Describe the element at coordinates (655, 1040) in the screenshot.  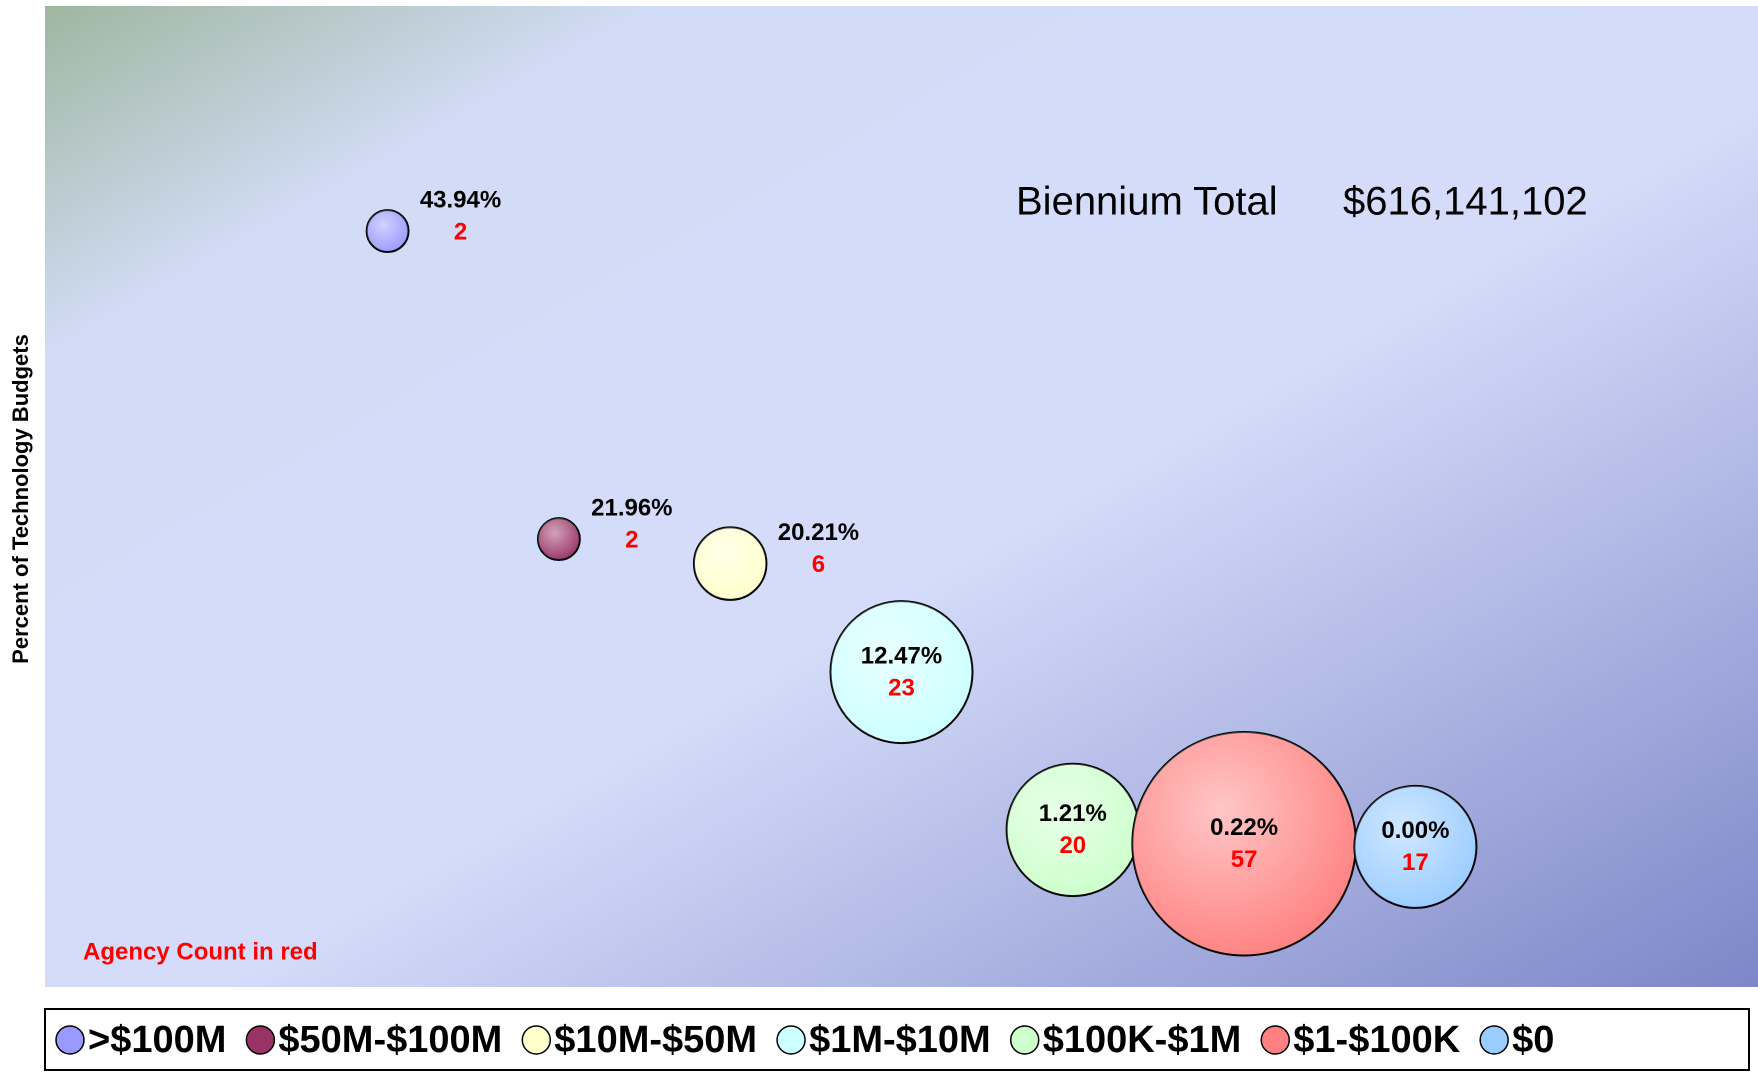
I see `legend-label: $10M-$50M` at that location.